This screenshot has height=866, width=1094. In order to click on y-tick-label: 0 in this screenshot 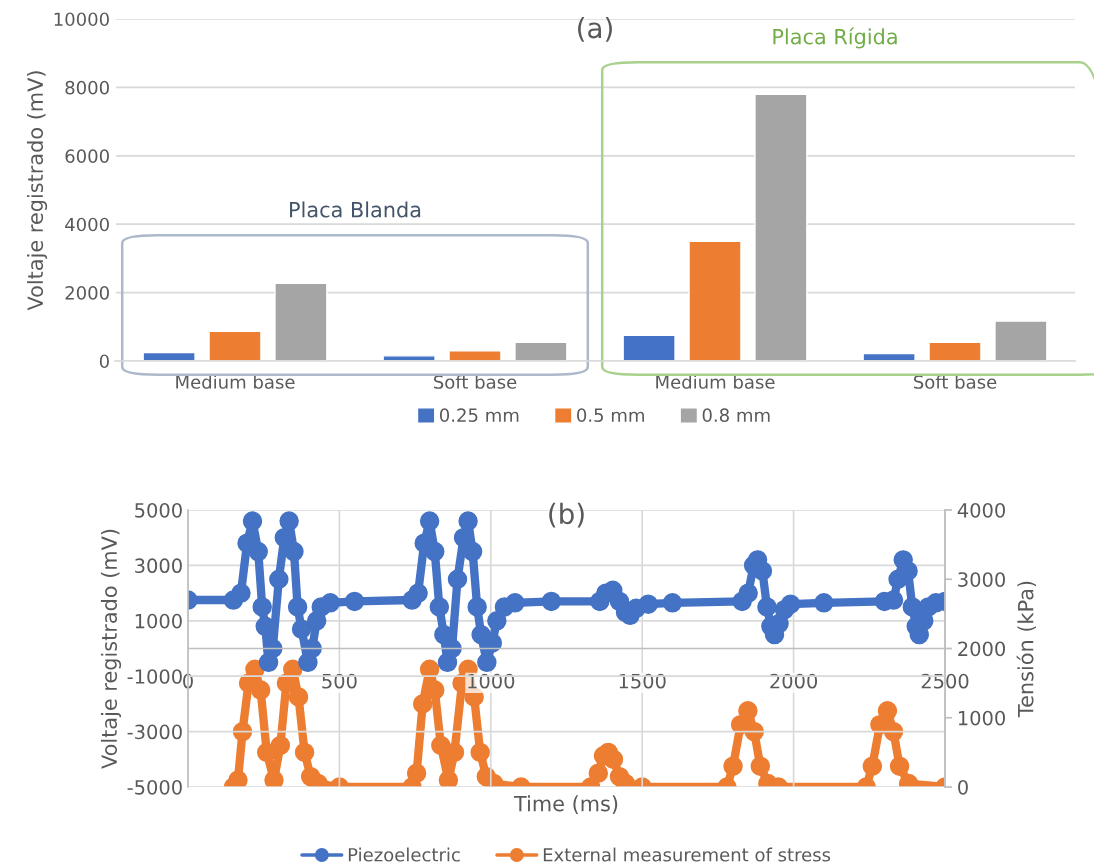, I will do `click(104, 361)`.